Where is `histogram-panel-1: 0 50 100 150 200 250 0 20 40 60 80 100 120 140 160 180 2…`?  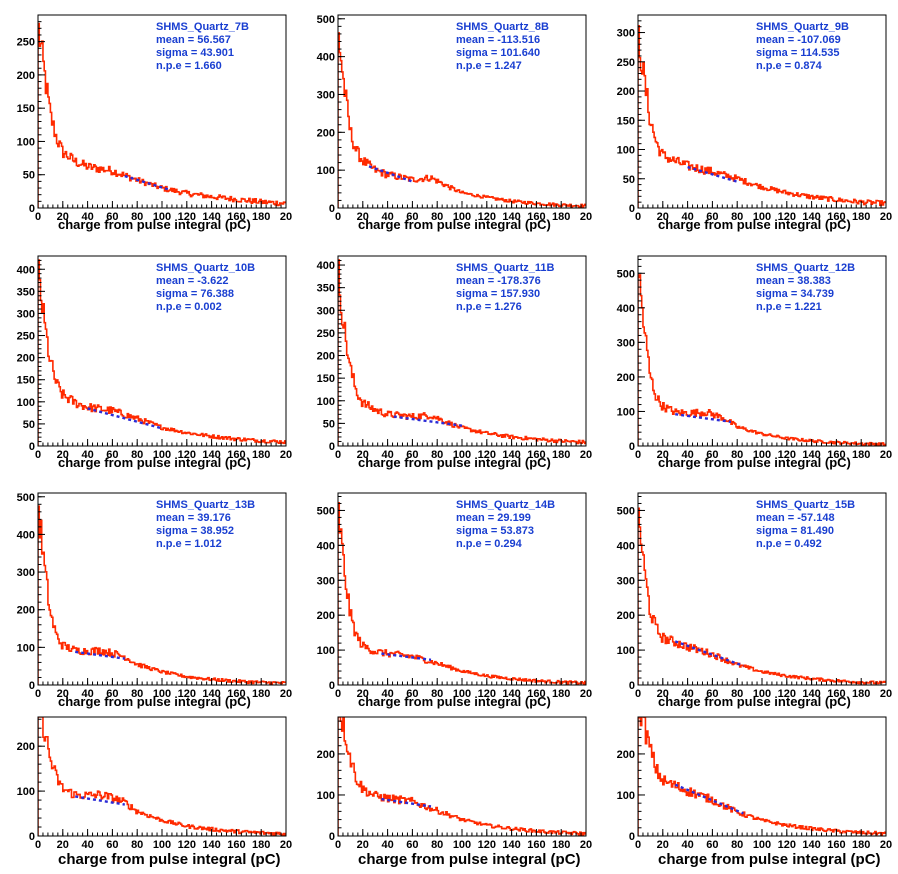
histogram-panel-1: 0 50 100 150 200 250 0 20 40 60 80 100 120 140 160 180 2… is located at coordinates (154, 123).